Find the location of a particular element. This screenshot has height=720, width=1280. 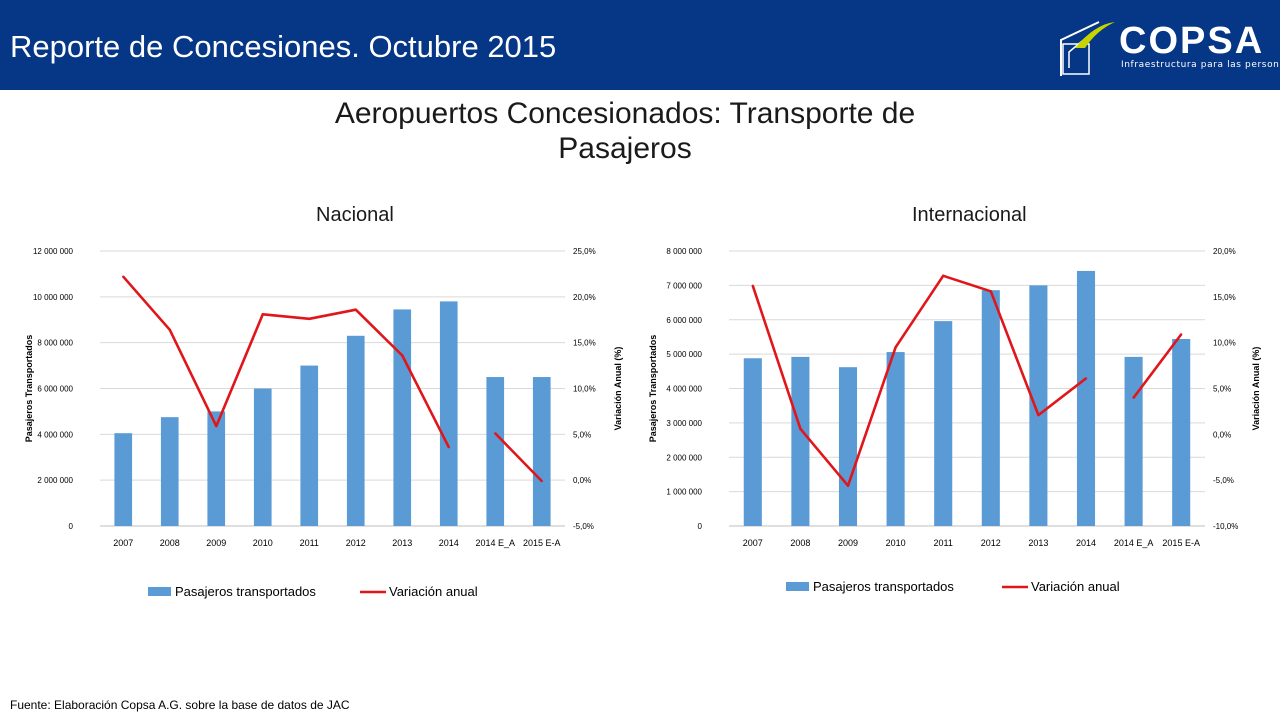

y-tick-label: 0 is located at coordinates (700, 526).